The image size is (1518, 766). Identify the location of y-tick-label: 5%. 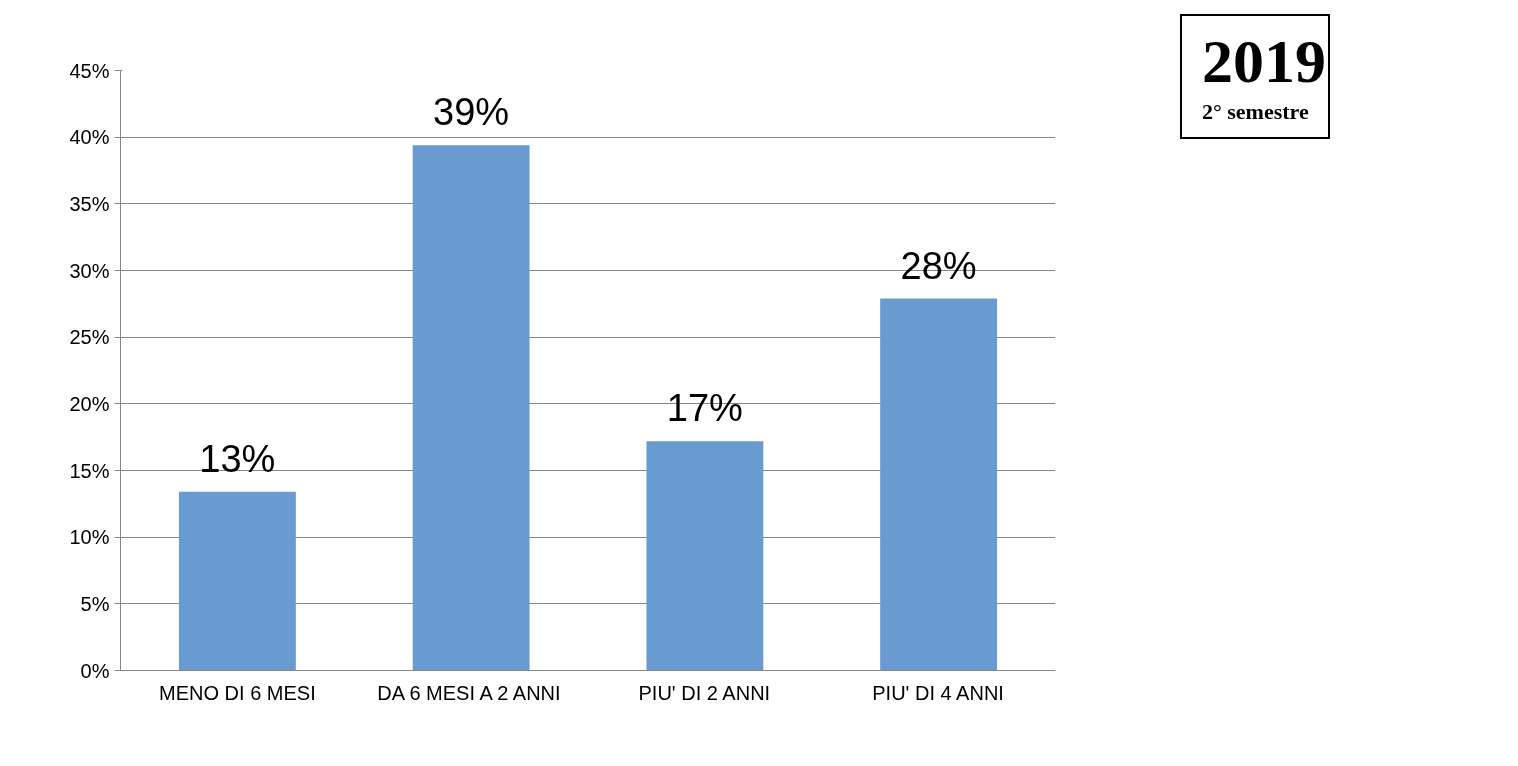
(95, 603).